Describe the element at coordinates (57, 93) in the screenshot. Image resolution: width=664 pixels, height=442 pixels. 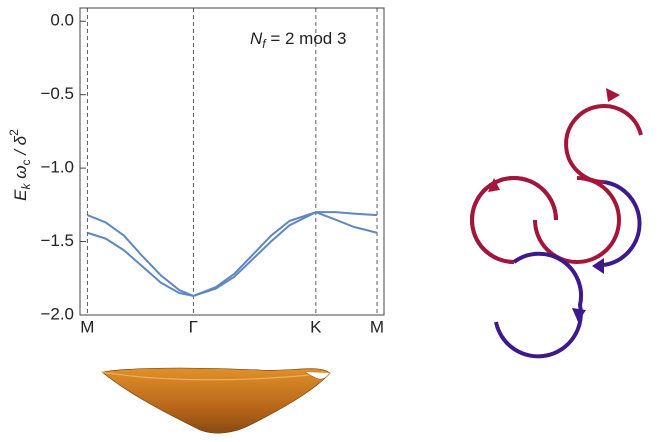
I see `y-tick-label: −0.5` at that location.